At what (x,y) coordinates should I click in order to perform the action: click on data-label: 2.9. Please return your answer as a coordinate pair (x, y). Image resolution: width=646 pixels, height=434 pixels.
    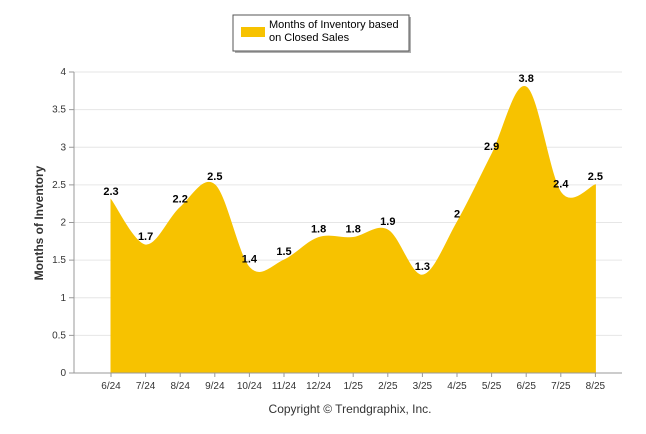
    Looking at the image, I should click on (491, 147).